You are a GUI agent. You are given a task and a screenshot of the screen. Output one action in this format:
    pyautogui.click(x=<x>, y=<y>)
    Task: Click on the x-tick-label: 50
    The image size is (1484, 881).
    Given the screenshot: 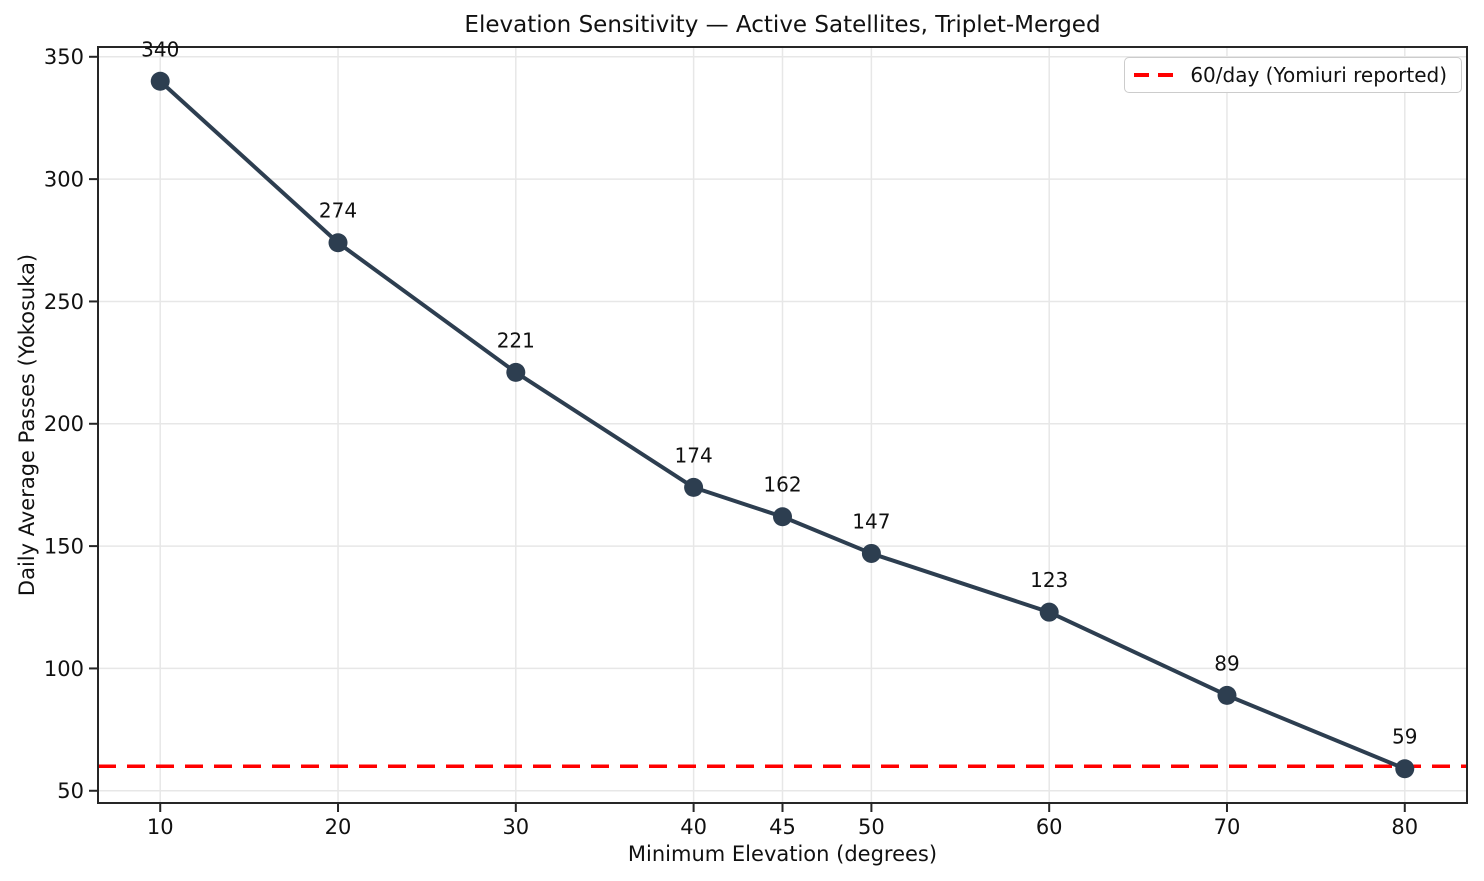 What is the action you would take?
    pyautogui.click(x=871, y=827)
    